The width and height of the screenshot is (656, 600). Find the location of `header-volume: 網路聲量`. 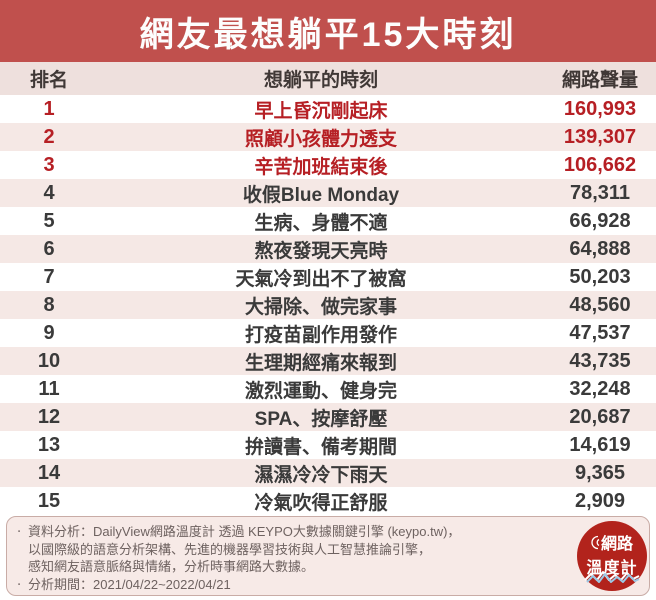

header-volume: 網路聲量 is located at coordinates (599, 80).